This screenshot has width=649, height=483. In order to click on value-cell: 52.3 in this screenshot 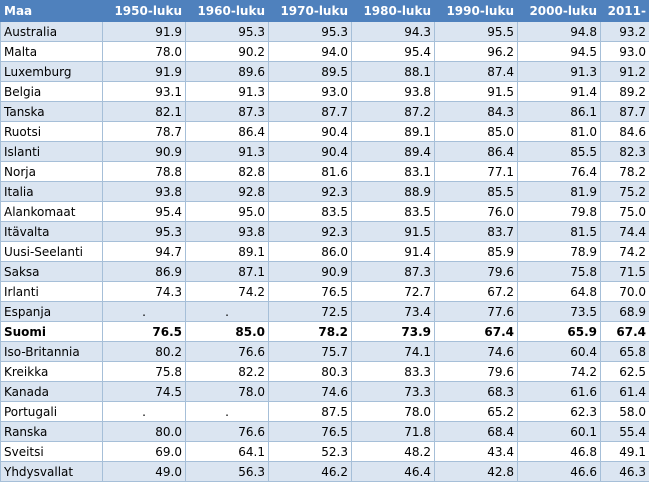, I will do `click(310, 451)`.